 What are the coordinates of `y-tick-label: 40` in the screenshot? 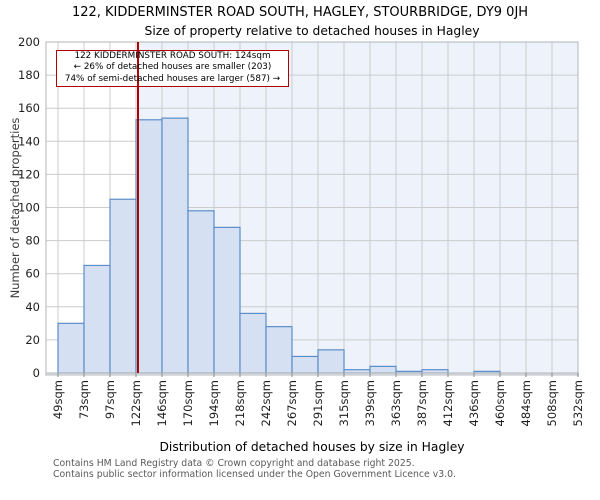 It's located at (32, 307).